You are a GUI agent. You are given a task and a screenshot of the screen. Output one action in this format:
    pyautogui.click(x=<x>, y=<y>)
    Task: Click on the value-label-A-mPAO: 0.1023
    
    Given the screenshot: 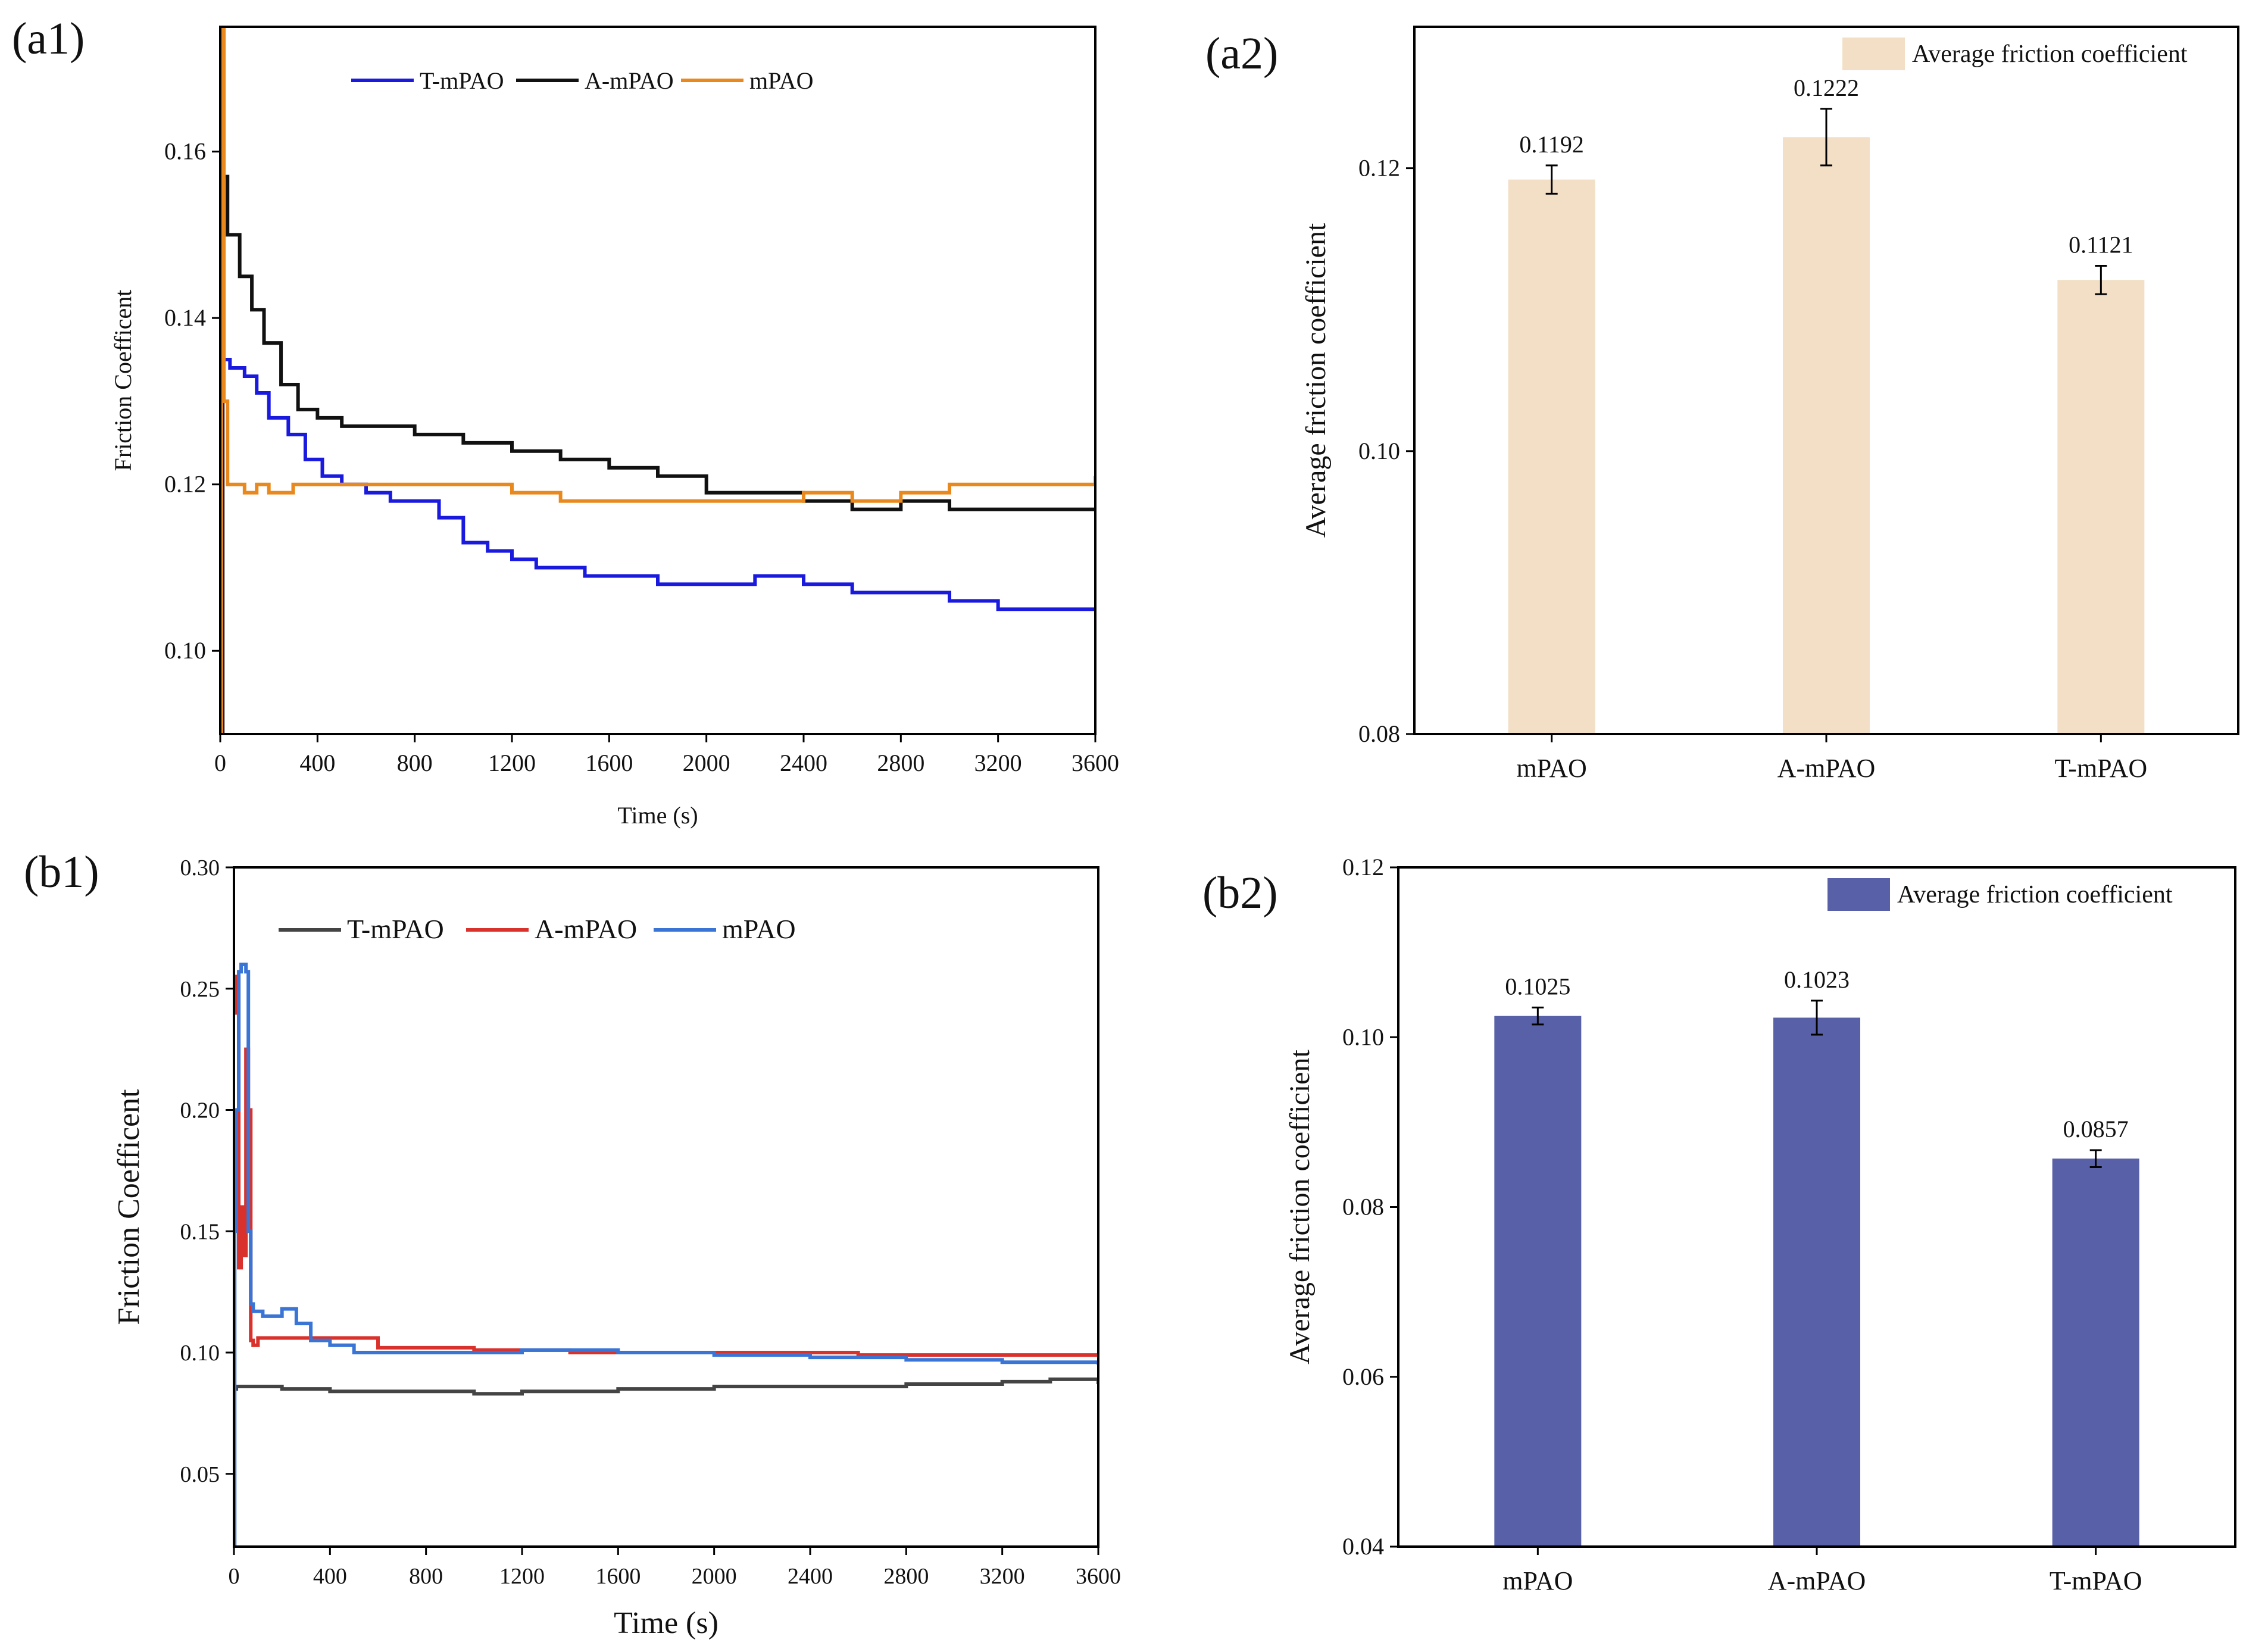 What is the action you would take?
    pyautogui.click(x=1817, y=979)
    